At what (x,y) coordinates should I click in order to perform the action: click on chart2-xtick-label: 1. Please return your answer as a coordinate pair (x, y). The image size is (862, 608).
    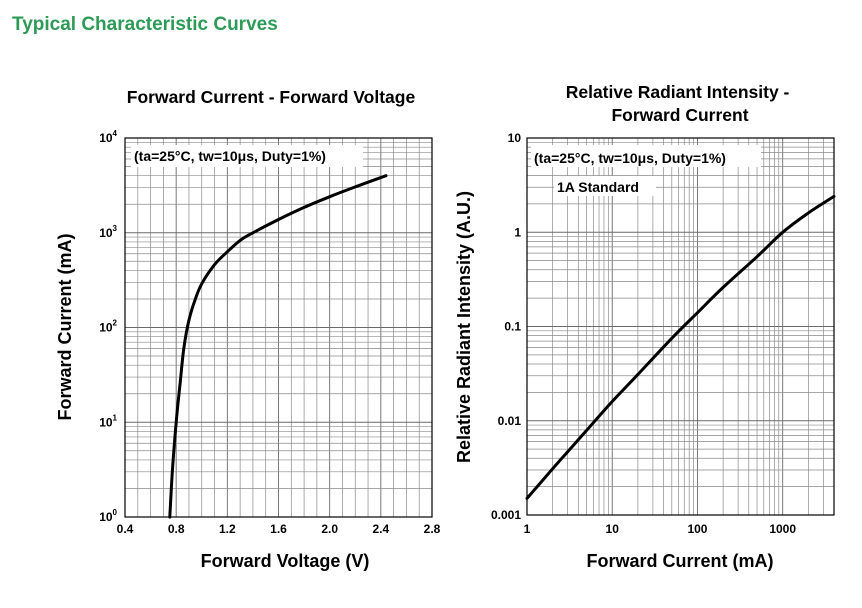
    Looking at the image, I should click on (527, 529).